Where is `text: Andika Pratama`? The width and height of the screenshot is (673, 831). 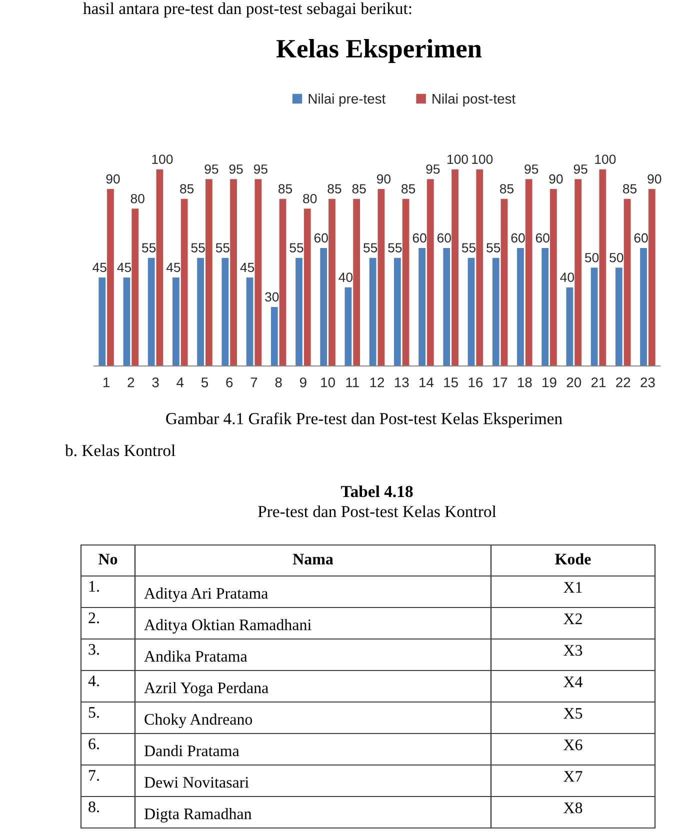
text: Andika Pratama is located at coordinates (196, 656).